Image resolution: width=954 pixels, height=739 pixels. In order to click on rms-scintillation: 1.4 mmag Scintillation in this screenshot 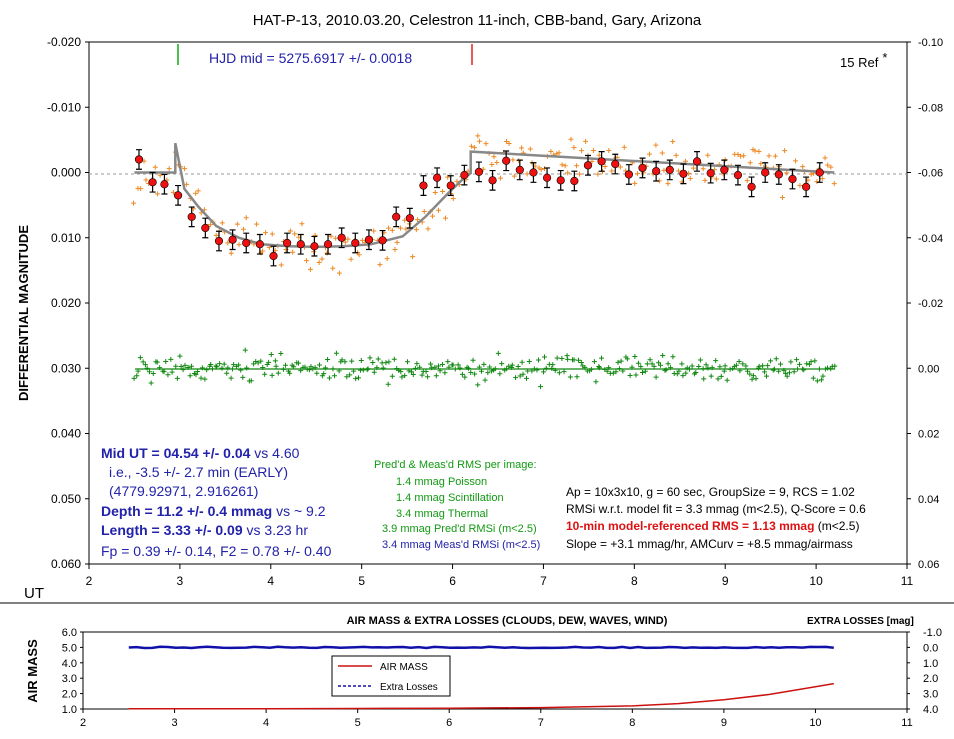, I will do `click(450, 498)`.